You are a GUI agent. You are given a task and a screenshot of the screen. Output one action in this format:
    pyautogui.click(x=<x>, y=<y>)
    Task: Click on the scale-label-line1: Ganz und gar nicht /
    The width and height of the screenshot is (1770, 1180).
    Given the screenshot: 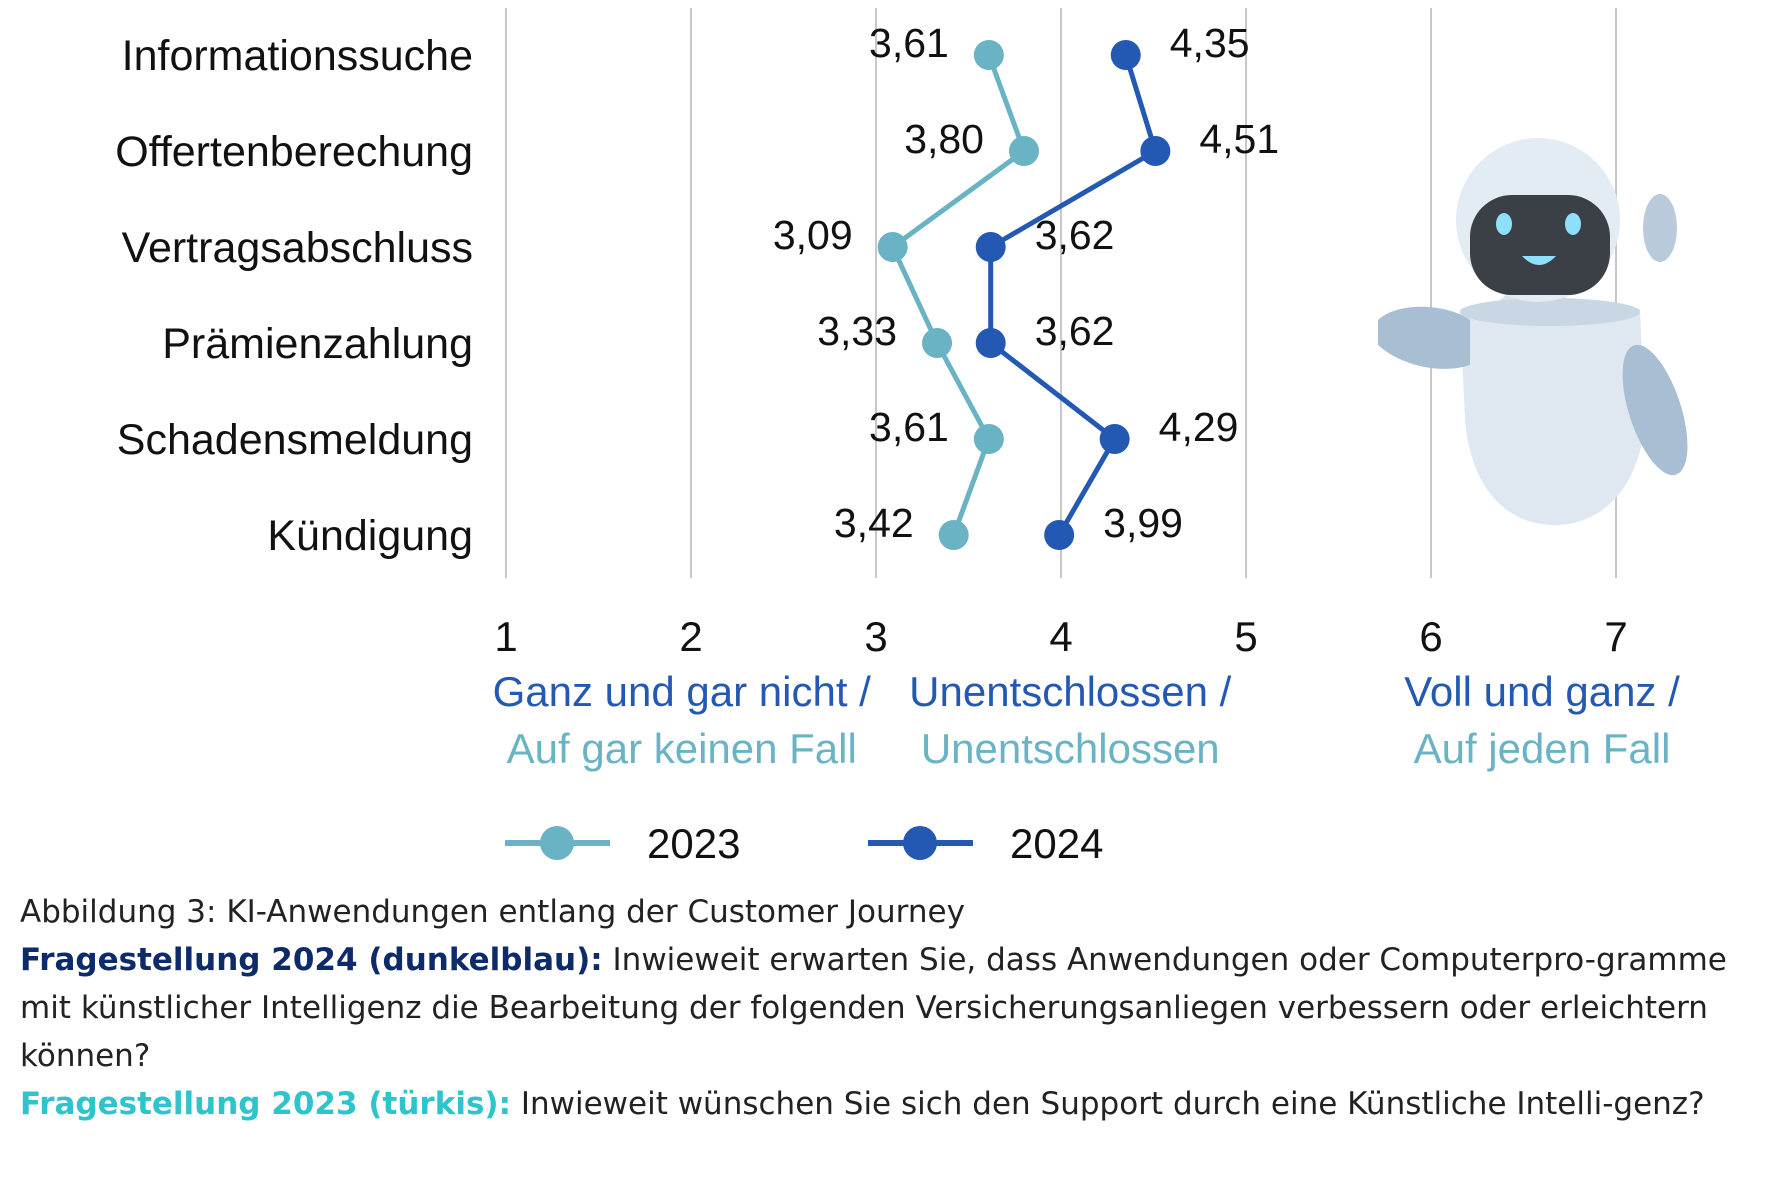 What is the action you would take?
    pyautogui.click(x=682, y=691)
    